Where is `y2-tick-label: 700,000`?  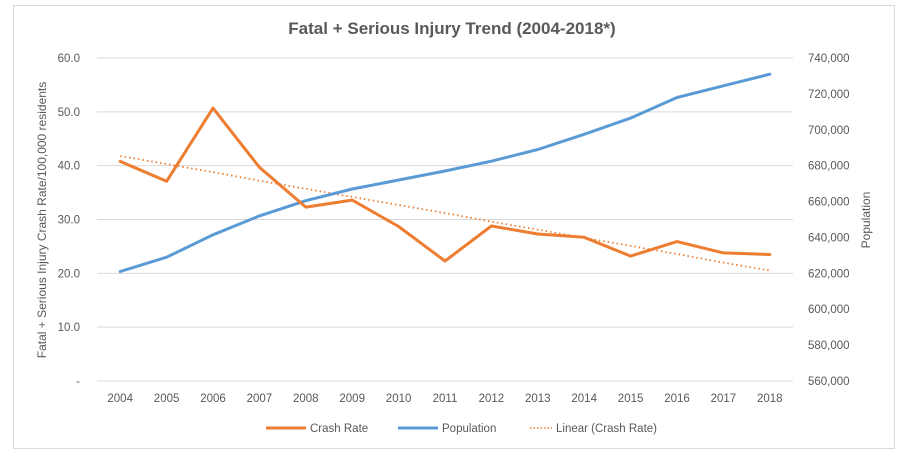 y2-tick-label: 700,000 is located at coordinates (829, 131).